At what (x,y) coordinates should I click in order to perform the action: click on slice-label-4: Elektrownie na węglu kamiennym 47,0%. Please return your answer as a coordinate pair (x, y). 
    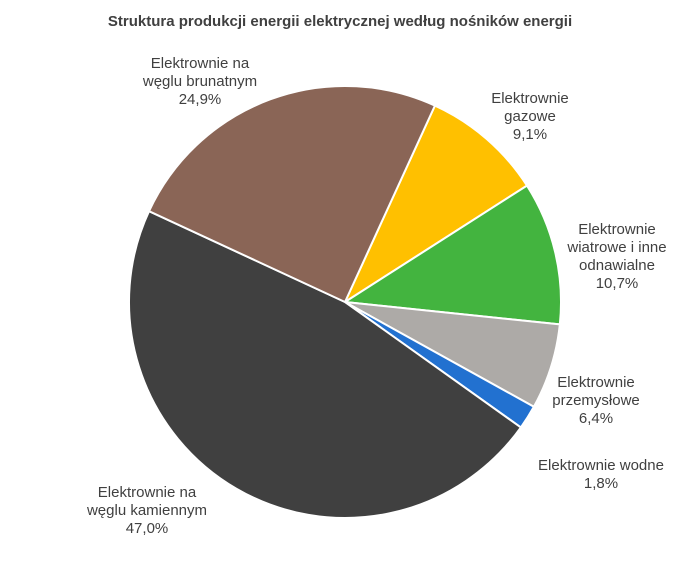
    Looking at the image, I should click on (146, 510).